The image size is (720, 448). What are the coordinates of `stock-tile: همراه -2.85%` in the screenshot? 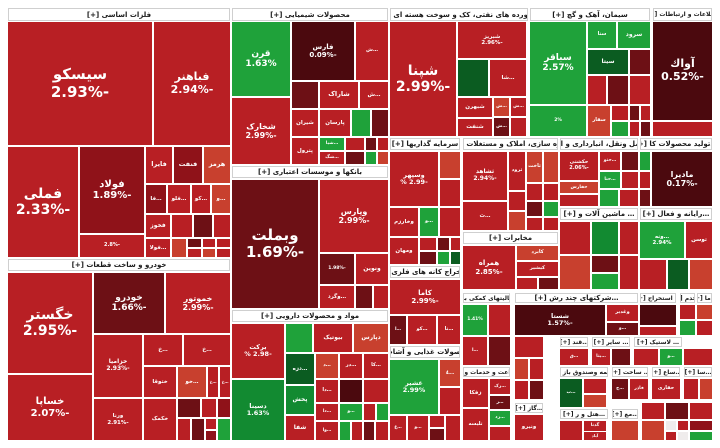 It's located at (489, 267).